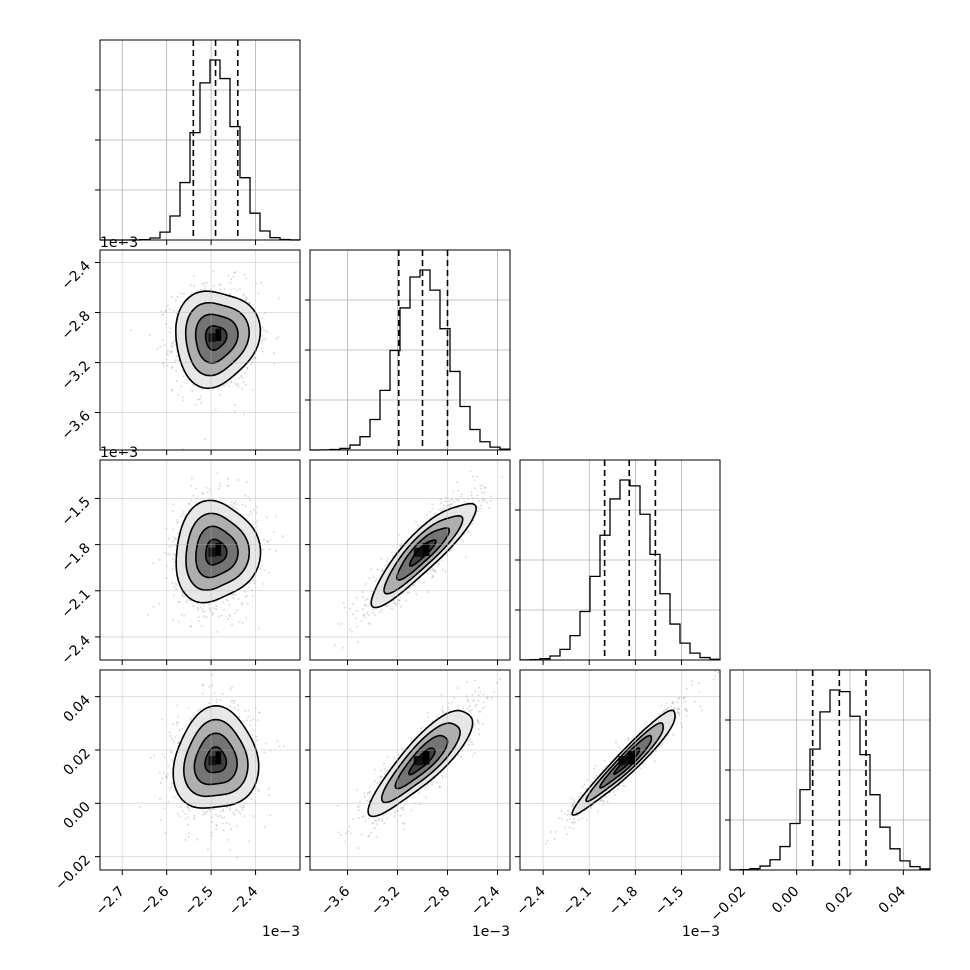  Describe the element at coordinates (110, 901) in the screenshot. I see `x-tick-label: −2.7` at that location.